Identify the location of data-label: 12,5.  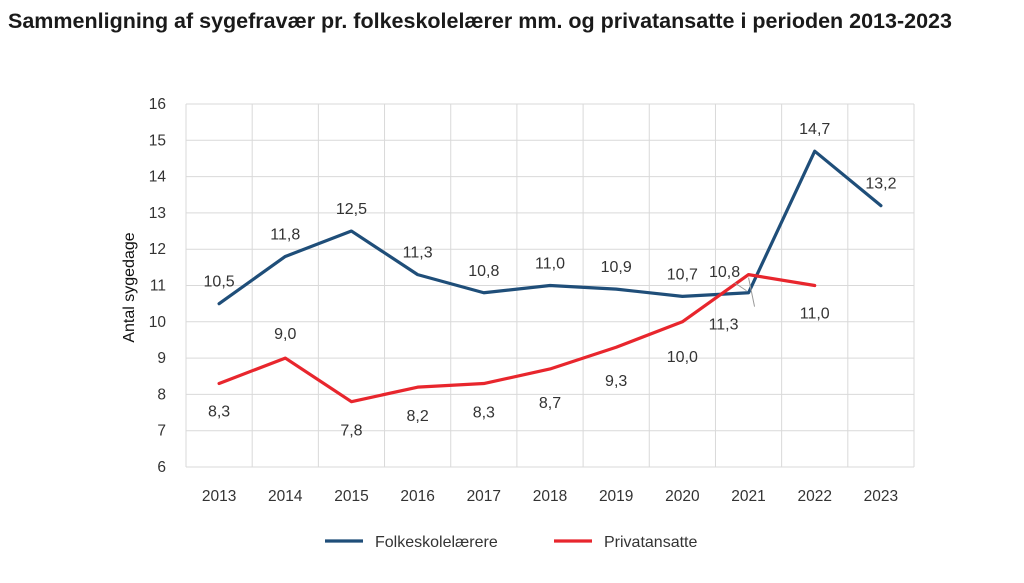
(351, 209).